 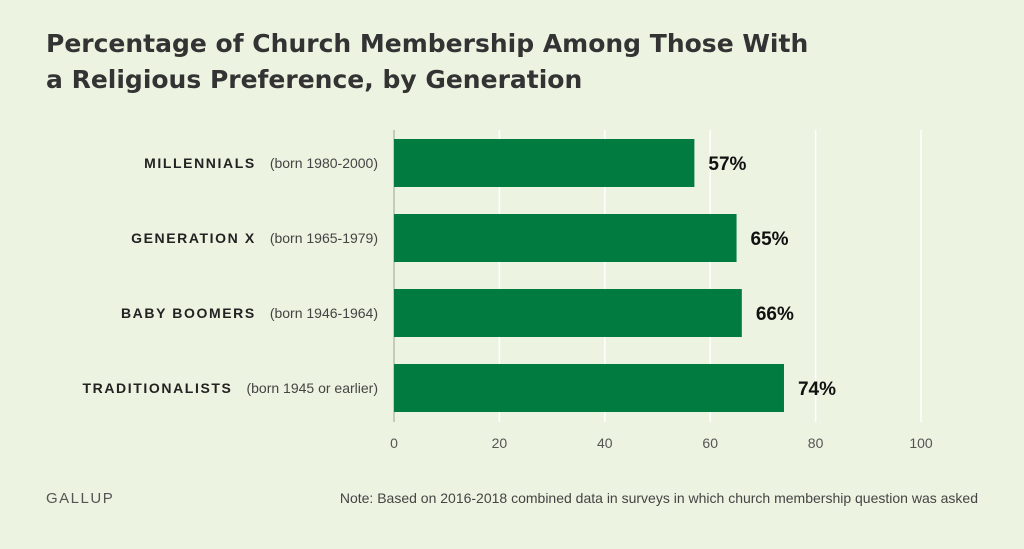 I want to click on chart-title-line-2: a Religious Preference, by Generation, so click(x=314, y=79).